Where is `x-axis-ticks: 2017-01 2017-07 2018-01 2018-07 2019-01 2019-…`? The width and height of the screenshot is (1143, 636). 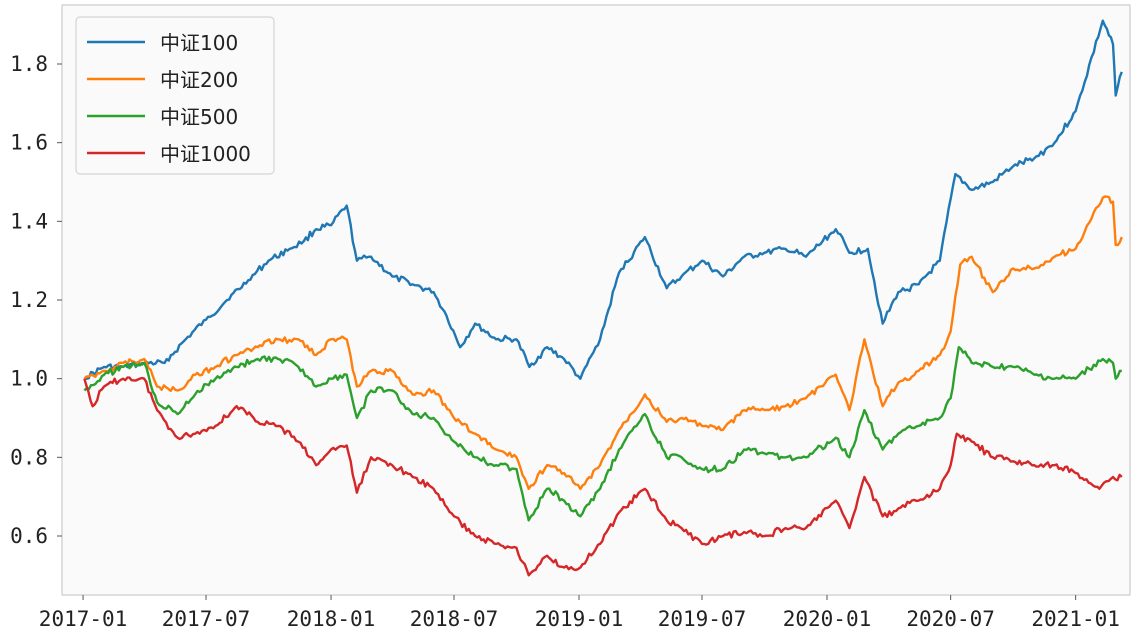 x-axis-ticks: 2017-01 2017-07 2018-01 2018-07 2019-01 2019-… is located at coordinates (579, 613).